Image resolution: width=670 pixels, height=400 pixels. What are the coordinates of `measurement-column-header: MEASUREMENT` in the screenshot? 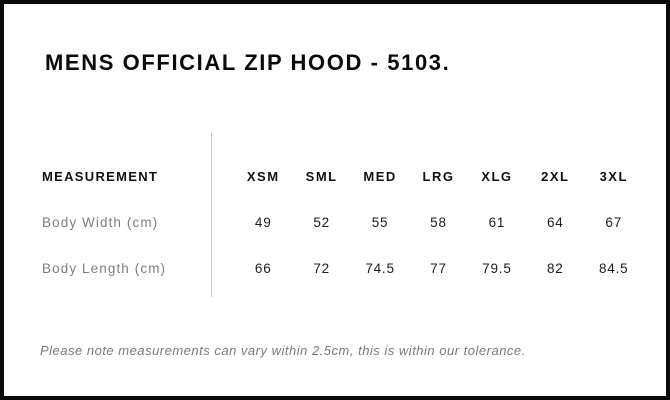 It's located at (100, 176).